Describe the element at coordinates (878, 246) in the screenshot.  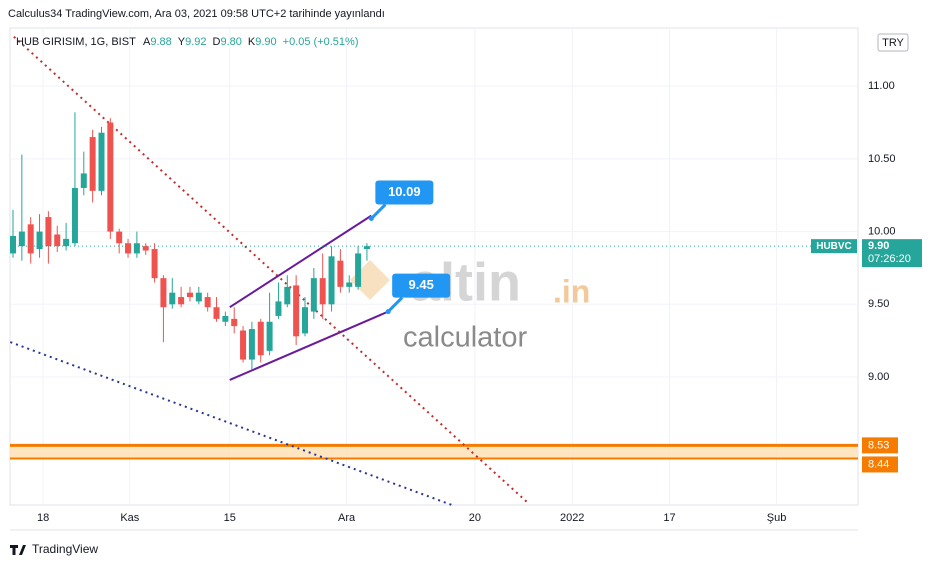
I see `last-price-label: 9.90` at that location.